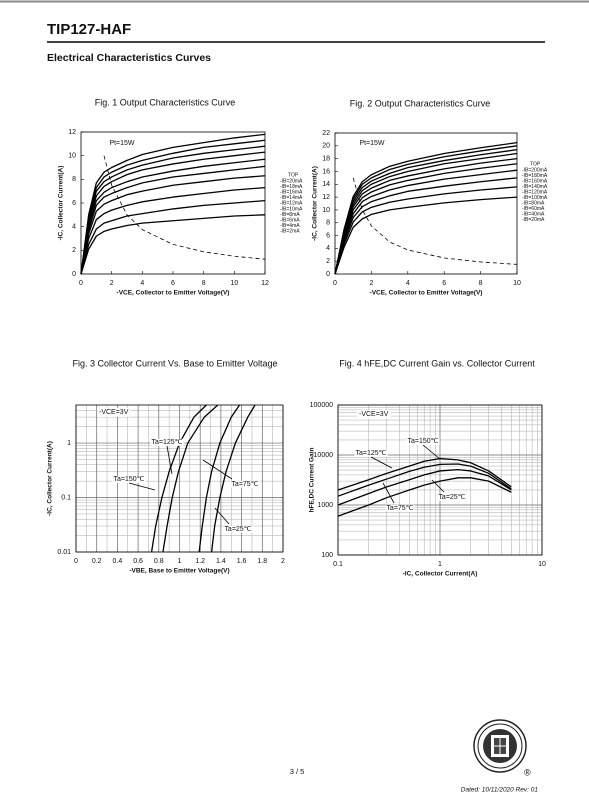 The width and height of the screenshot is (589, 812). I want to click on y-tick-label: 2, so click(74, 250).